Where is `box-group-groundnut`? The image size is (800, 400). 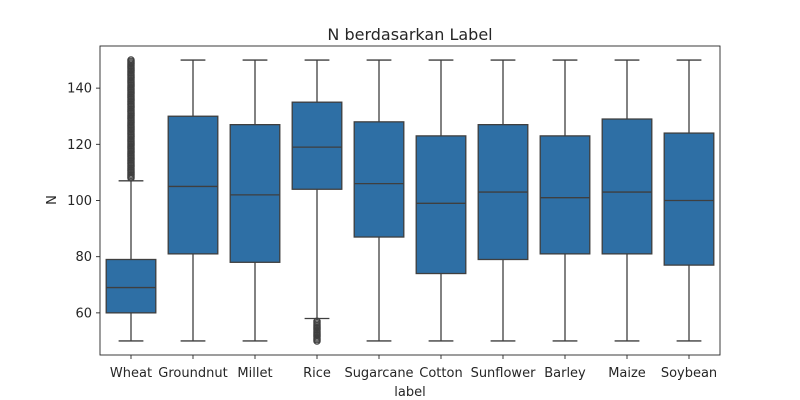 box-group-groundnut is located at coordinates (193, 200).